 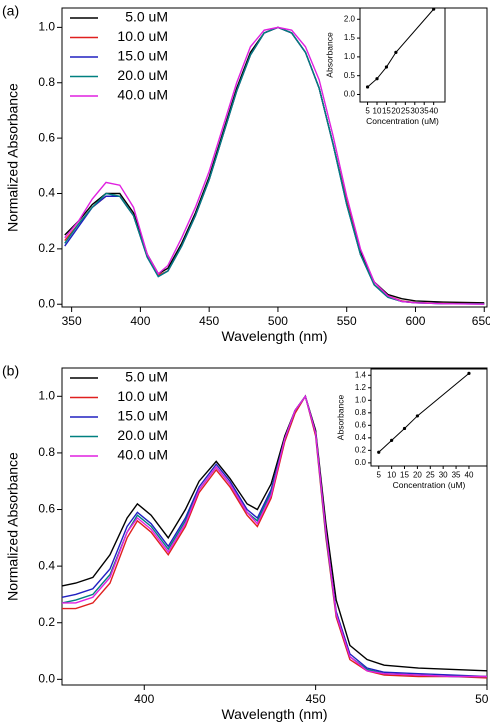 What do you see at coordinates (10, 11) in the screenshot?
I see `panel-label: (a)` at bounding box center [10, 11].